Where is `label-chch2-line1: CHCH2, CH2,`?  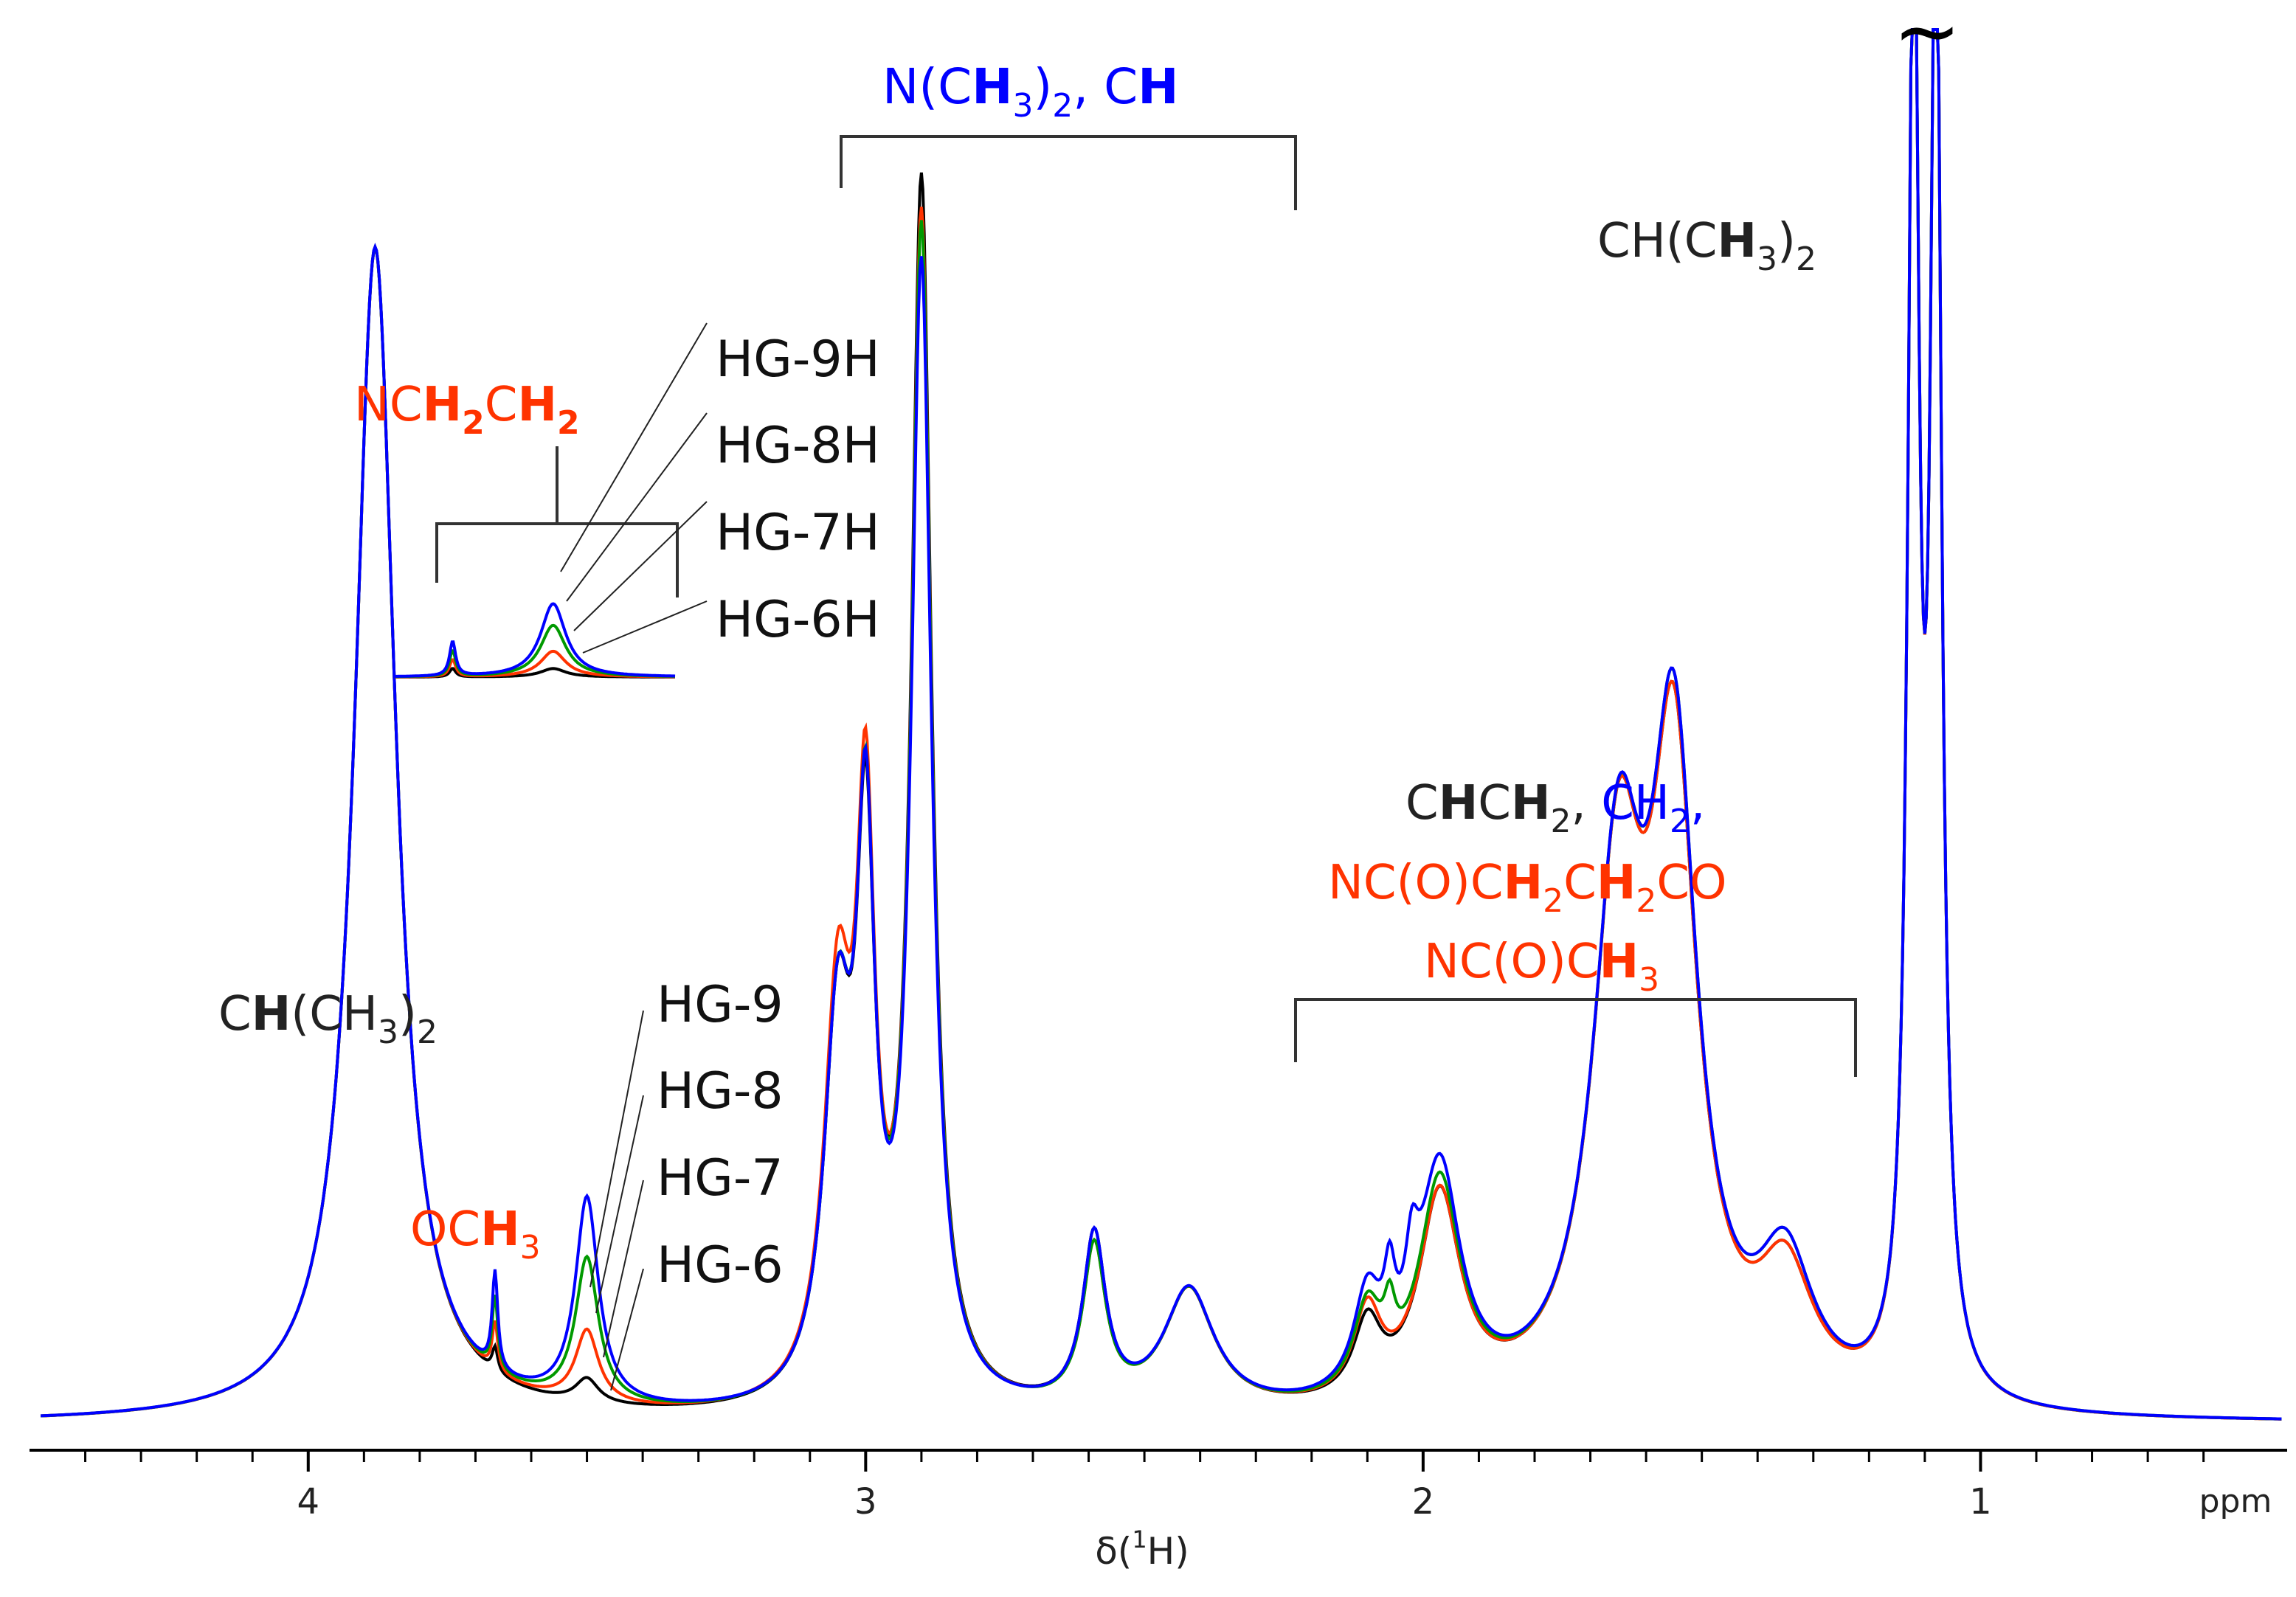 label-chch2-line1: CHCH2, CH2, is located at coordinates (1555, 808).